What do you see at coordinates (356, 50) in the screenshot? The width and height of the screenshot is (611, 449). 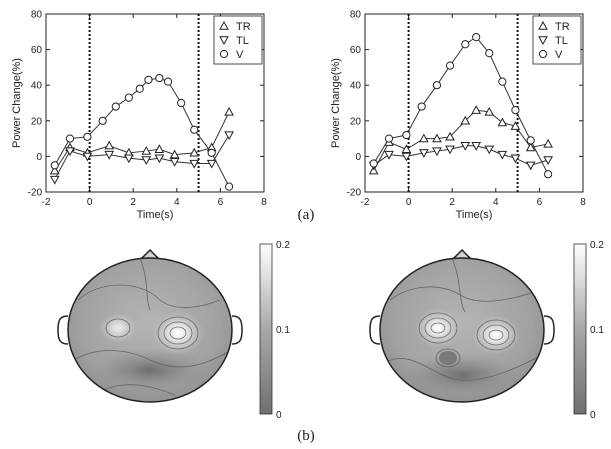 I see `y-tick-label: 60` at bounding box center [356, 50].